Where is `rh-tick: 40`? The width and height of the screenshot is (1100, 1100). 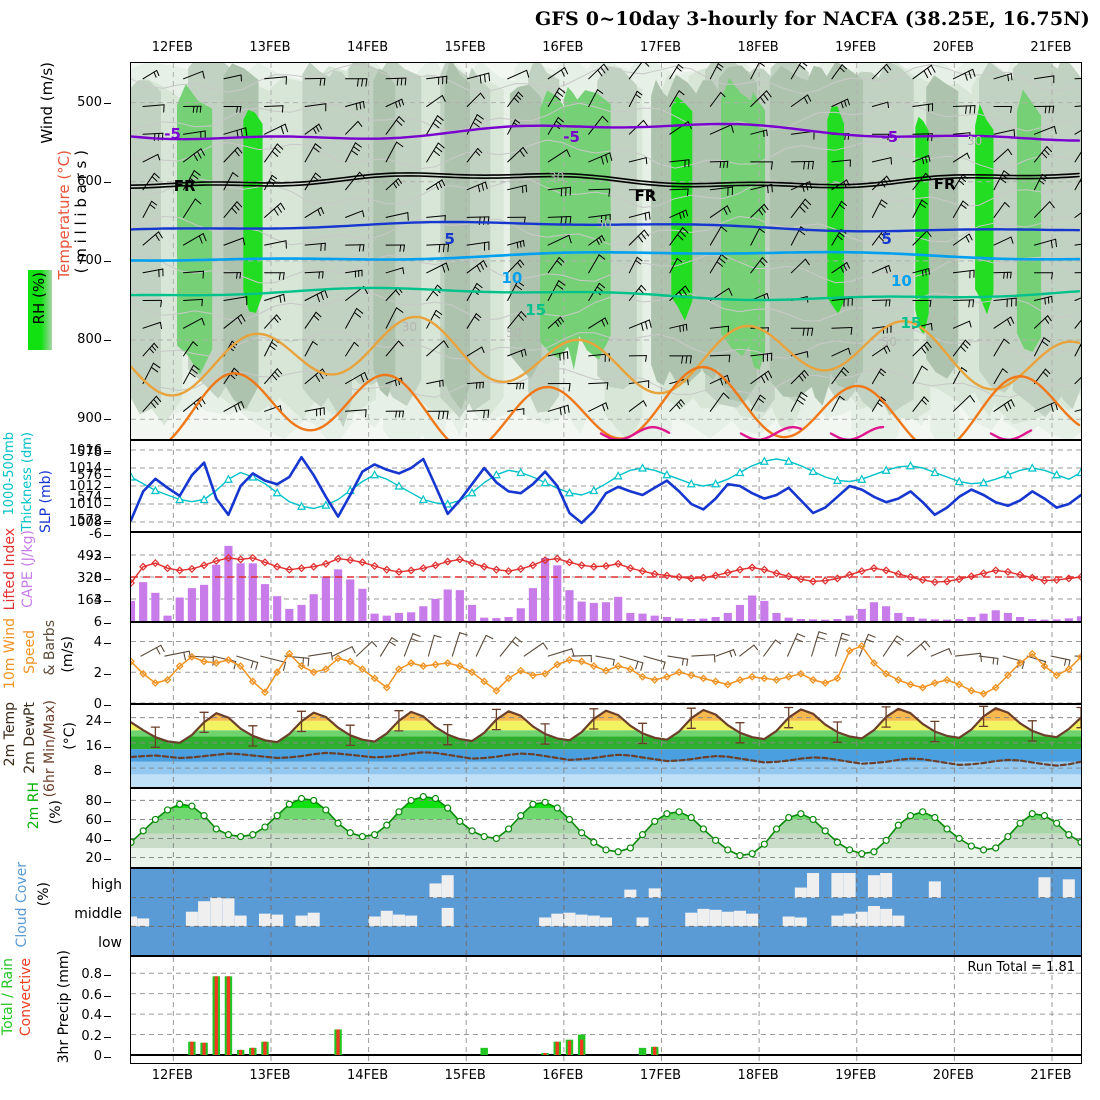
rh-tick: 40 is located at coordinates (93, 840).